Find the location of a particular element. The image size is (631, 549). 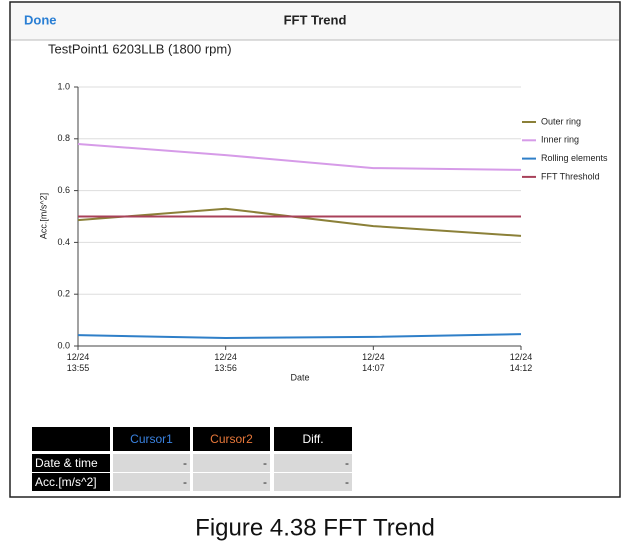

y-tick-label: 0.2 is located at coordinates (63, 294).